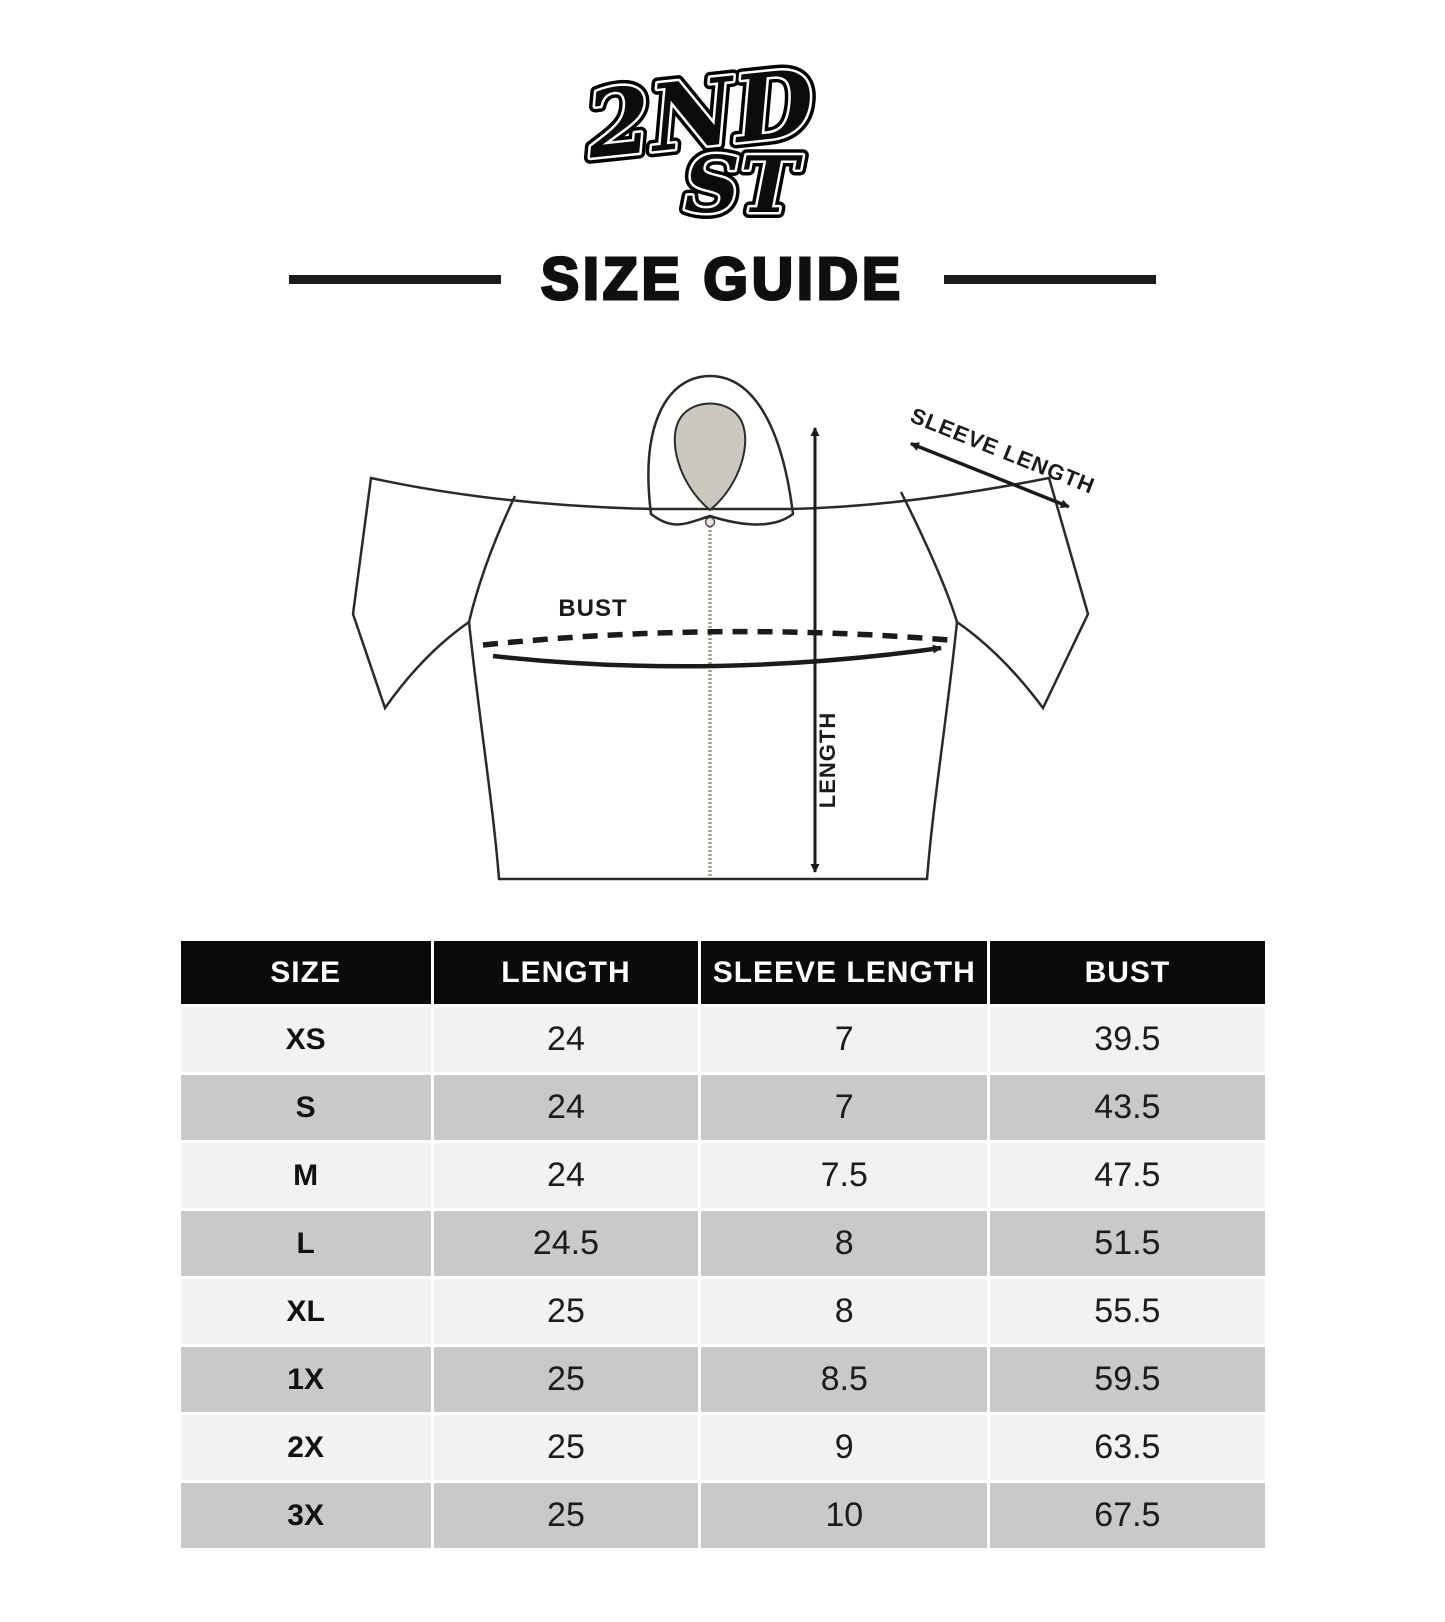 Image resolution: width=1445 pixels, height=1622 pixels. I want to click on bust-cell: 39.5, so click(1127, 1039).